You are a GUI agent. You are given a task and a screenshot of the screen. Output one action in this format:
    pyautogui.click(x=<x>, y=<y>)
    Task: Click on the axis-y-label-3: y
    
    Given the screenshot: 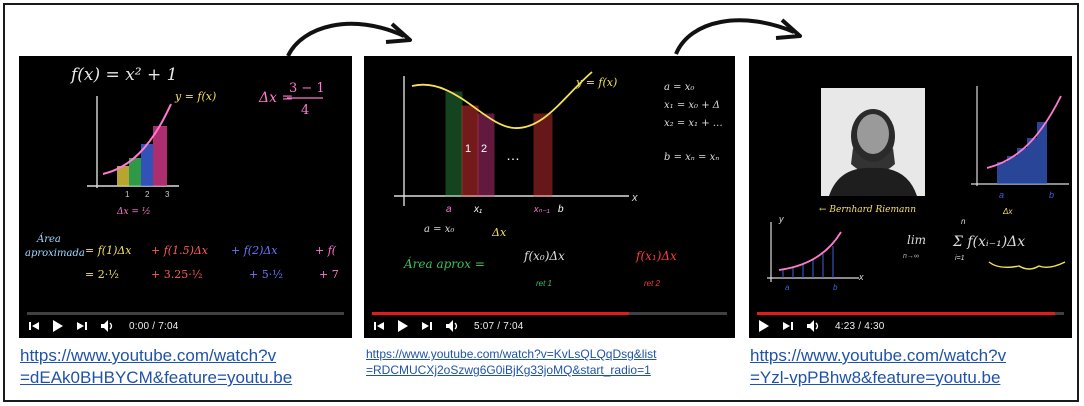 What is the action you would take?
    pyautogui.click(x=781, y=219)
    